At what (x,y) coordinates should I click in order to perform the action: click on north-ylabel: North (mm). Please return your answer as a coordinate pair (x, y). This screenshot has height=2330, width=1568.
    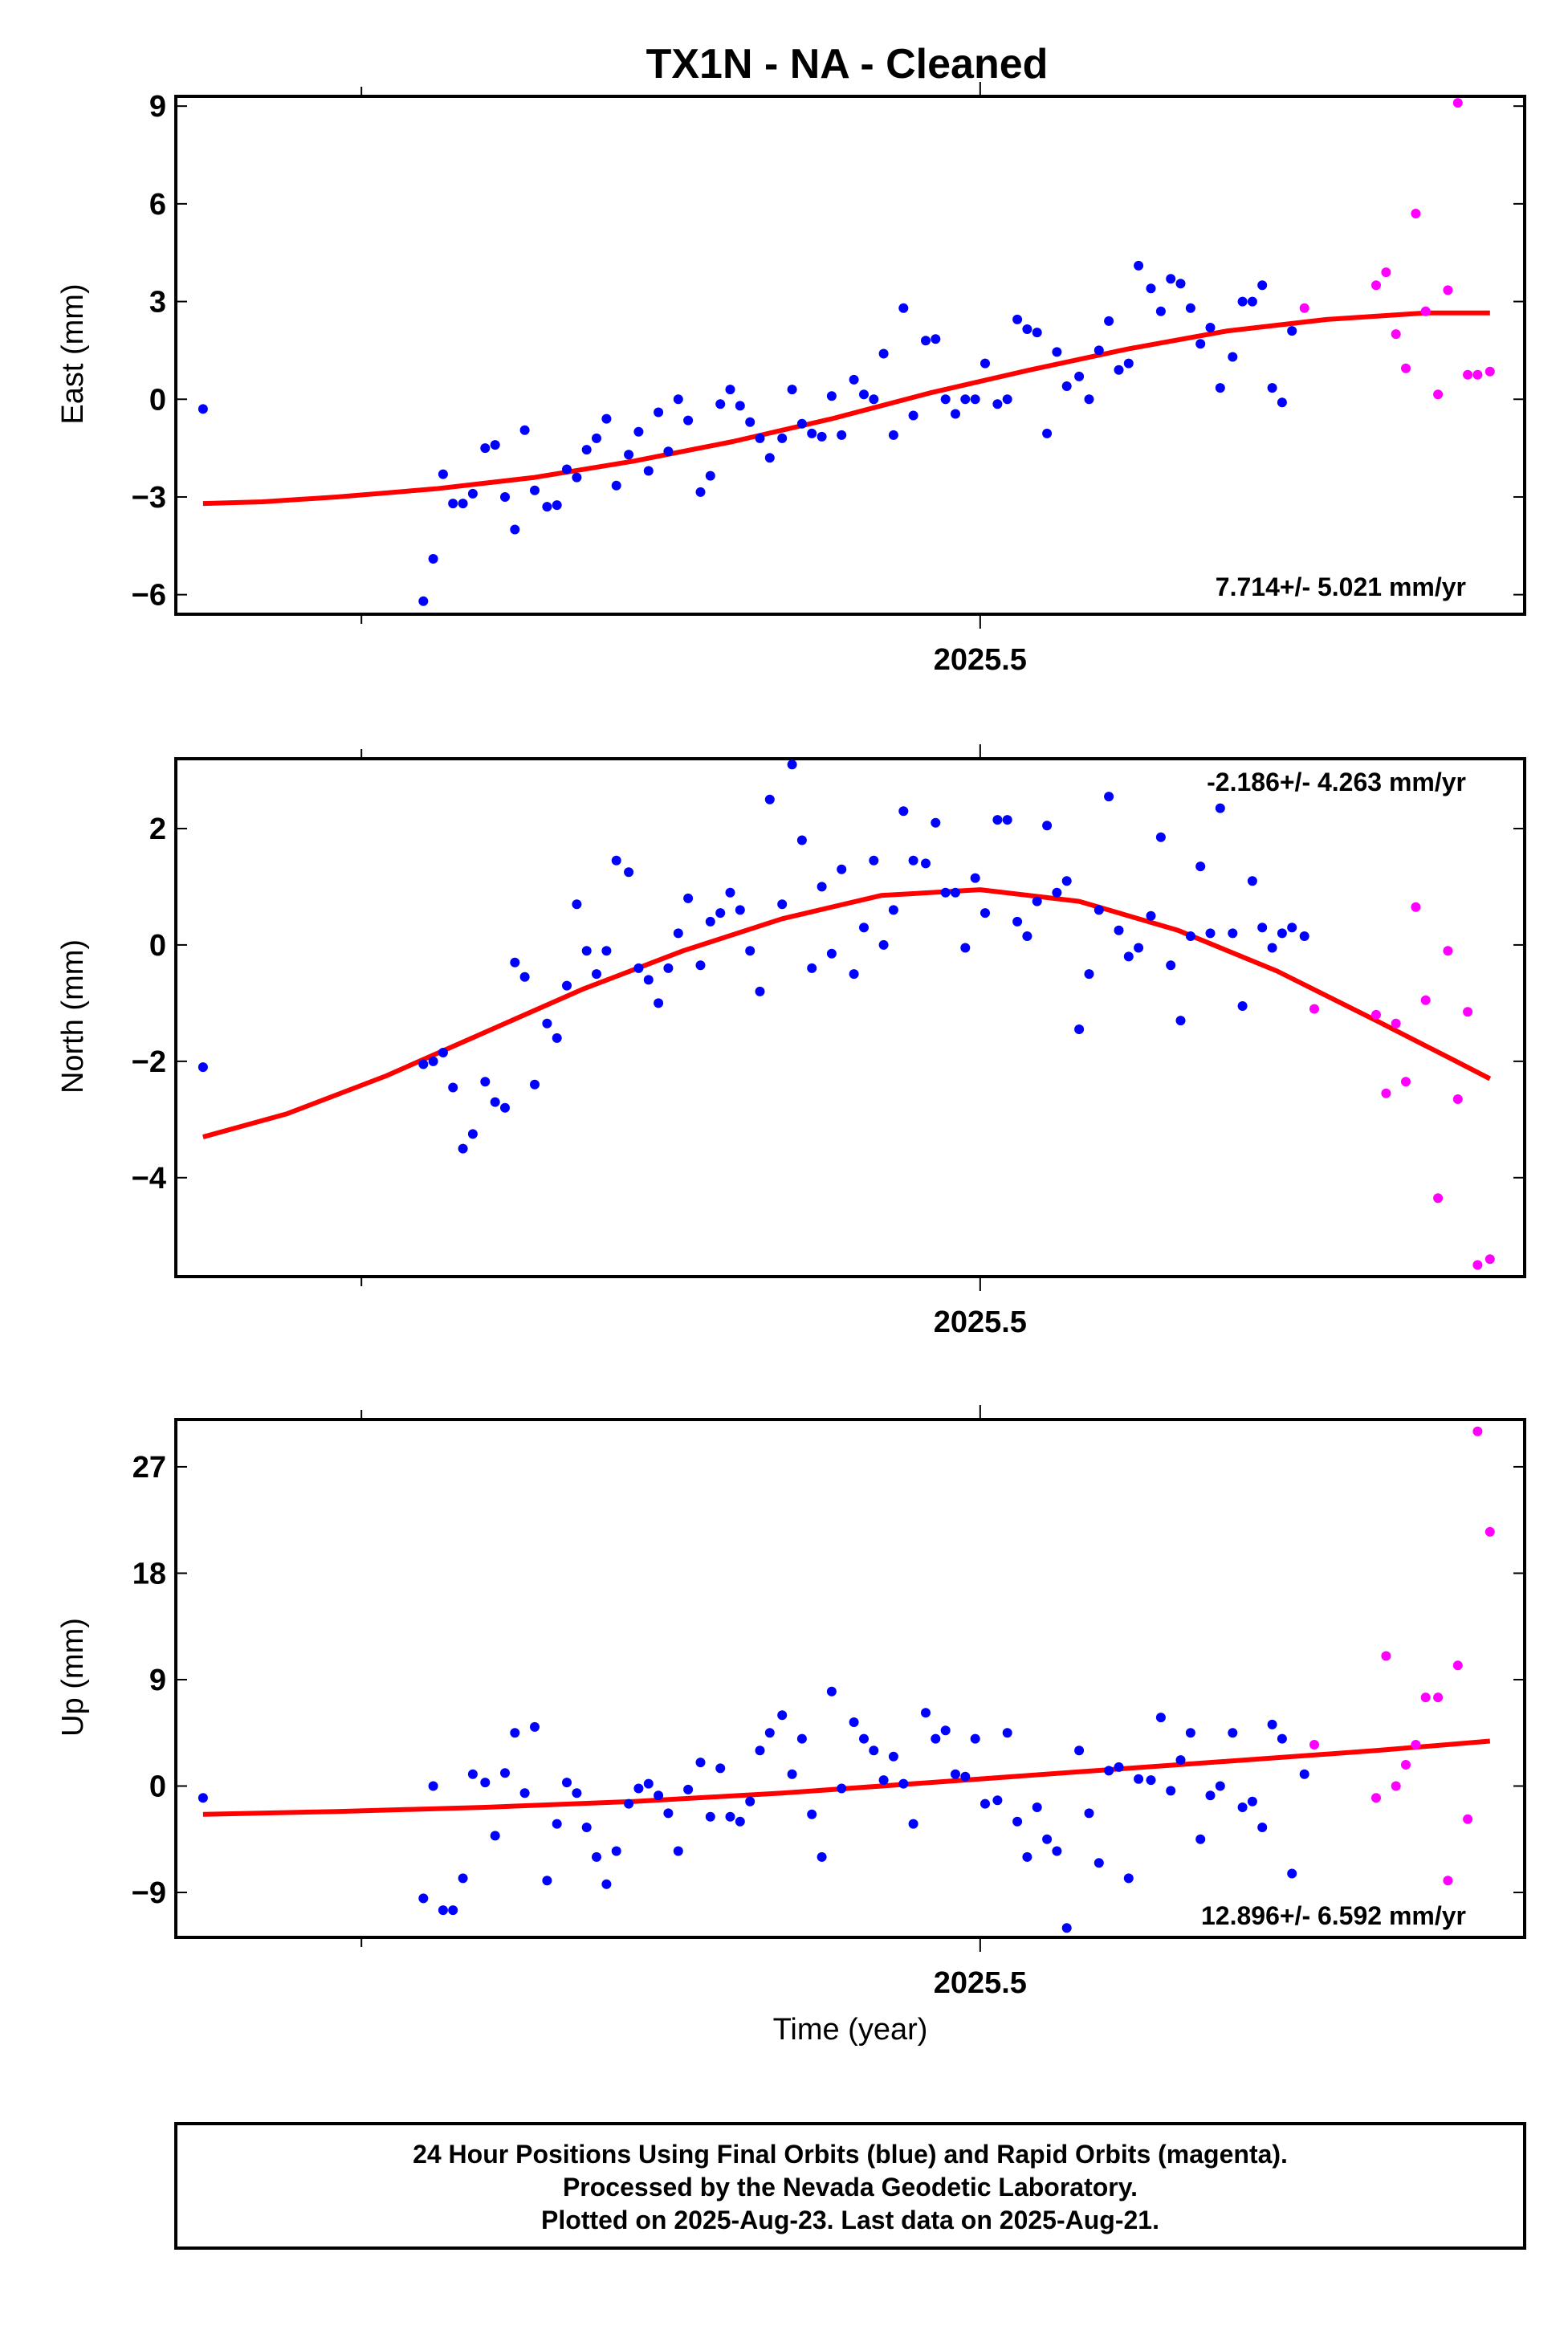
    Looking at the image, I should click on (73, 1016).